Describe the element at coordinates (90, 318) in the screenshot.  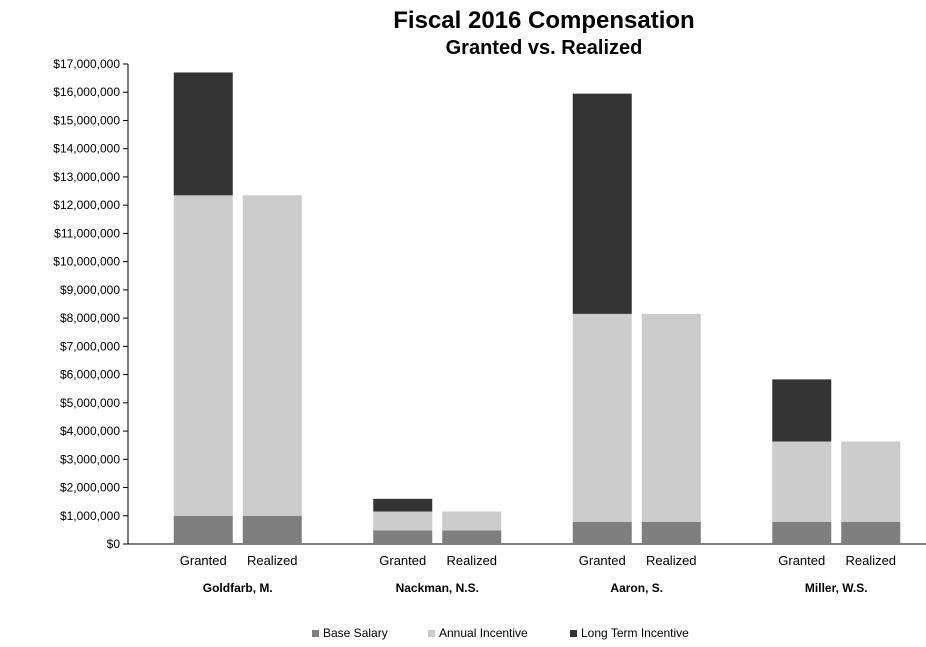
I see `y-tick-label: $8,000,000` at that location.